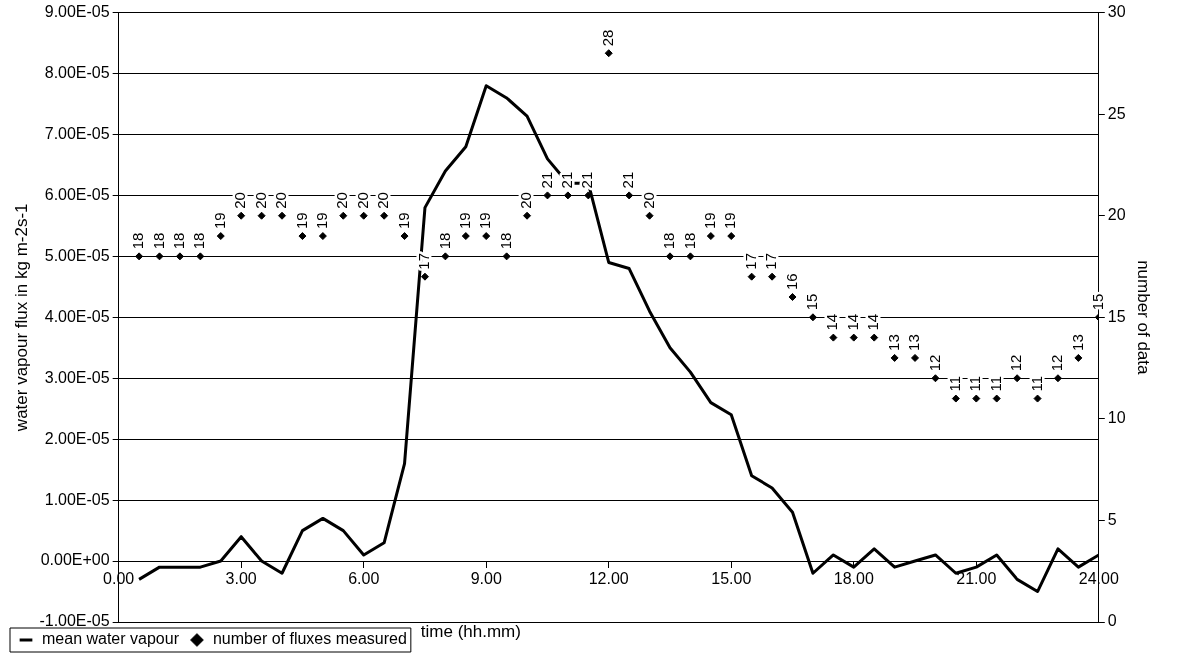 The height and width of the screenshot is (662, 1177). What do you see at coordinates (486, 579) in the screenshot?
I see `x-tick-label: 9.00` at bounding box center [486, 579].